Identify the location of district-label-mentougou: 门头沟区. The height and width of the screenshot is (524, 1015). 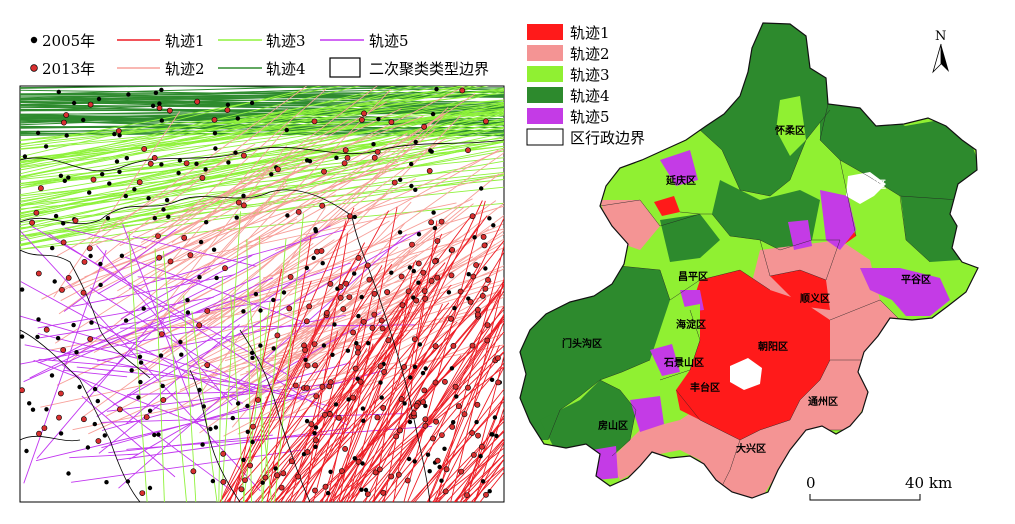
(582, 343).